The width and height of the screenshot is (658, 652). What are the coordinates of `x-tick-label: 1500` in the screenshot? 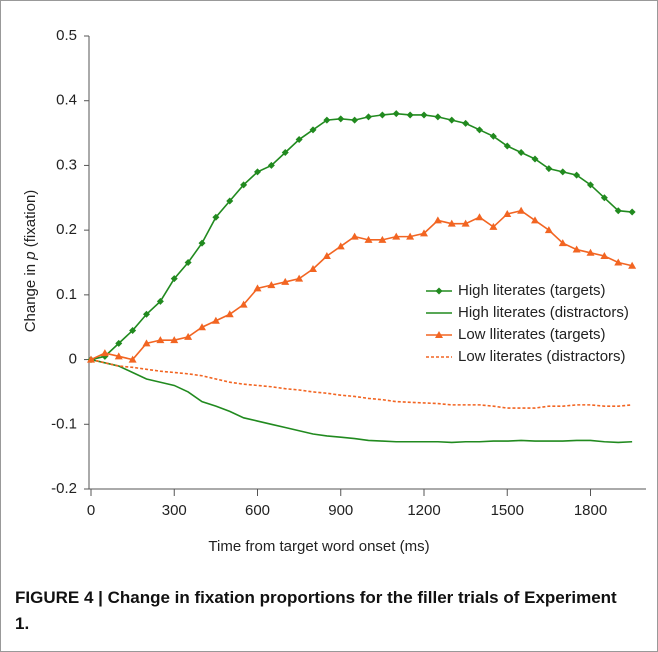 It's located at (507, 510).